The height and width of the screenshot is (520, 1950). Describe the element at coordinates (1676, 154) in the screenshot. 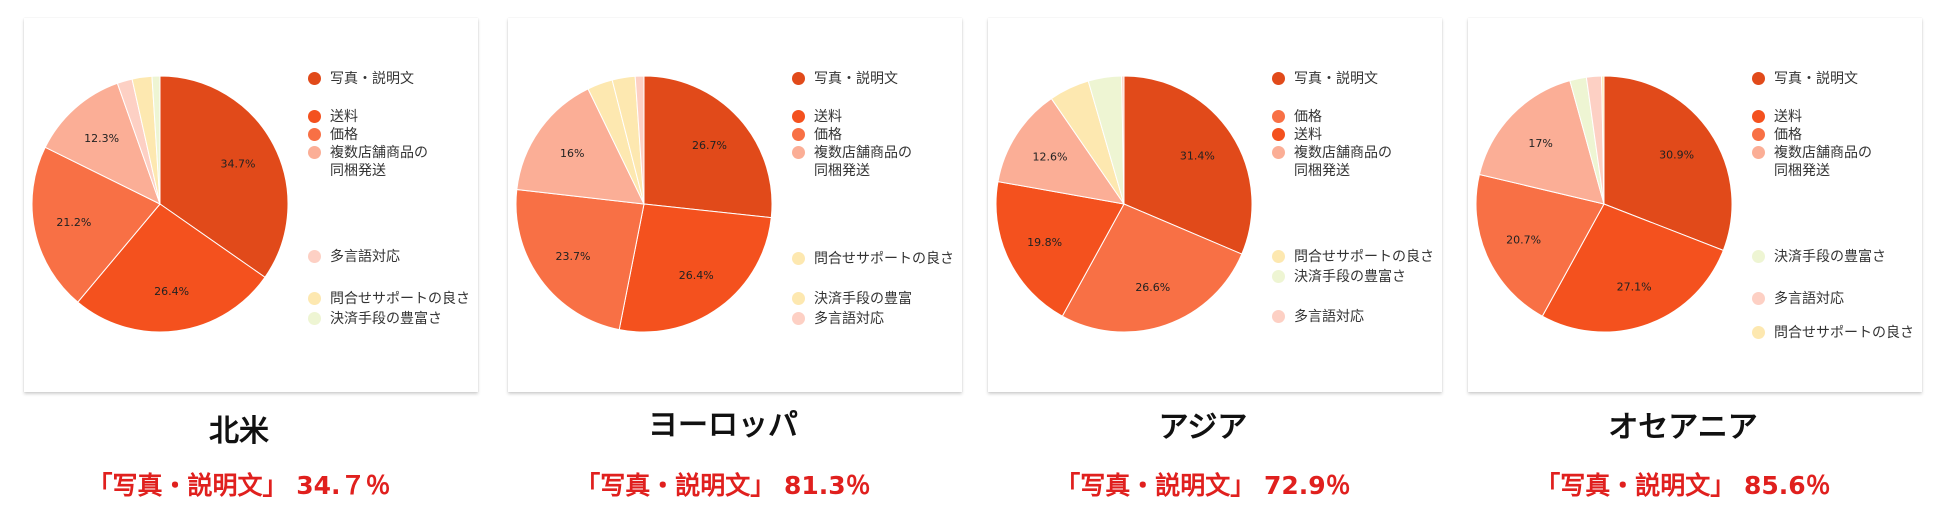

I see `data-label-1: 30.9%` at that location.